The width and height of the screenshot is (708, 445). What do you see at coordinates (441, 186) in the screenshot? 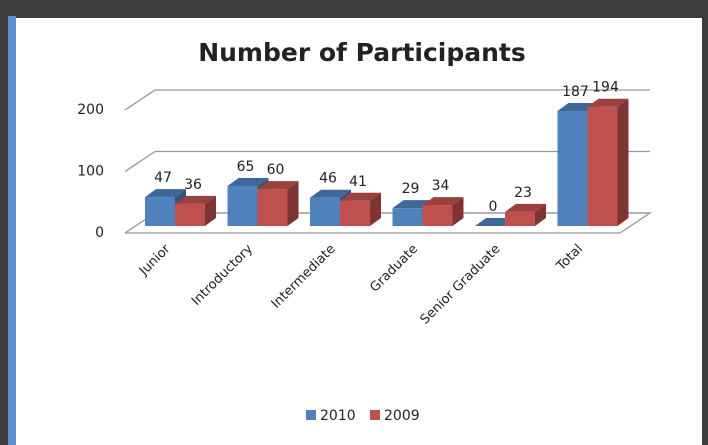
I see `value-label: 34` at bounding box center [441, 186].